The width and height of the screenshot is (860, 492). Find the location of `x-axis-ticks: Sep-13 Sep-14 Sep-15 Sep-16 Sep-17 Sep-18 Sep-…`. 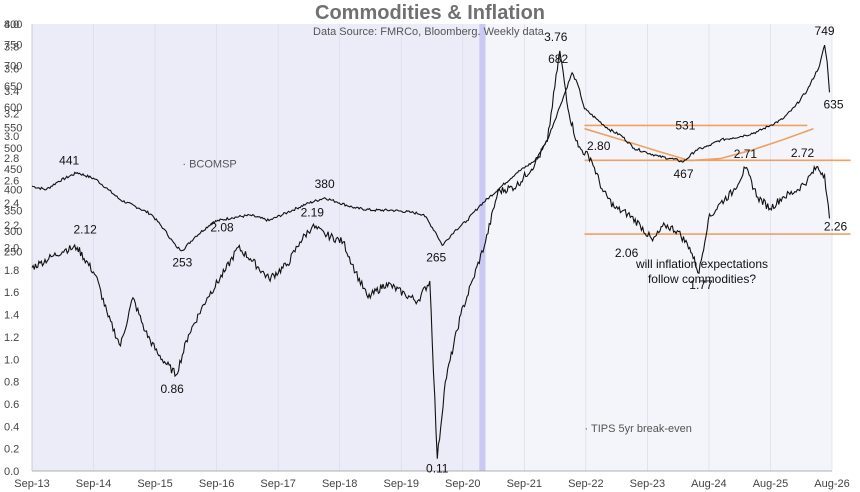

x-axis-ticks: Sep-13 Sep-14 Sep-15 Sep-16 Sep-17 Sep-18 Sep-… is located at coordinates (431, 484).